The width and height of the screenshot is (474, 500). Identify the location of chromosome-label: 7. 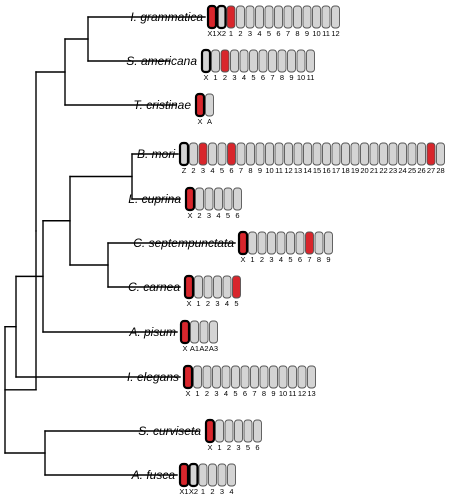
(309, 259).